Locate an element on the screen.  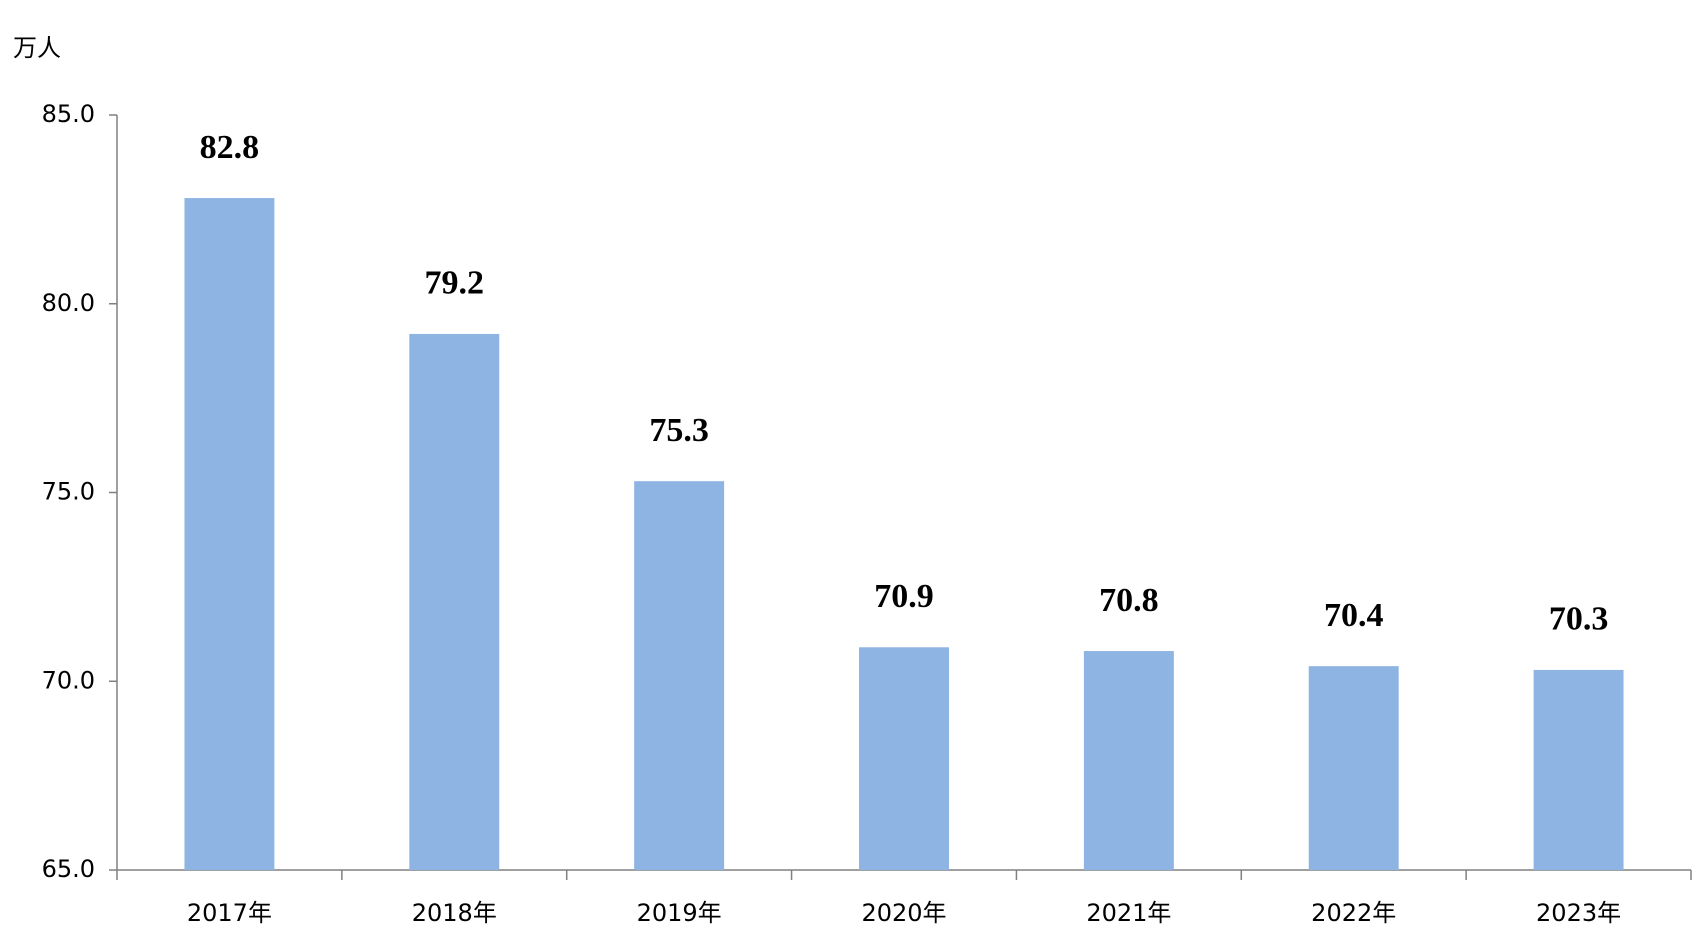
y-axis-label: 万人 is located at coordinates (37, 48).